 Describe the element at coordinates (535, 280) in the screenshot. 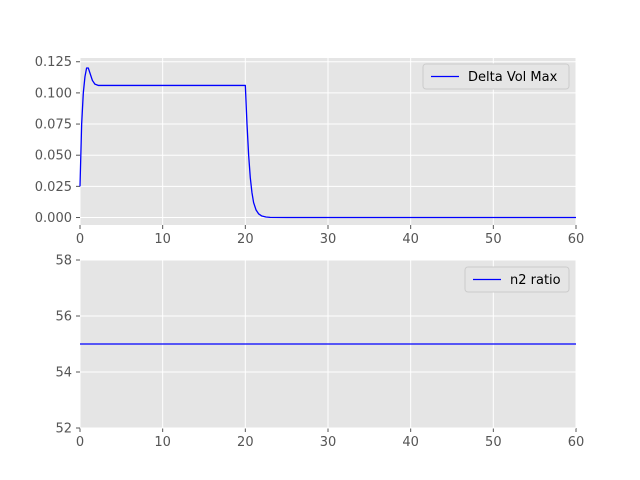

I see `legend-label: n2 ratio` at that location.